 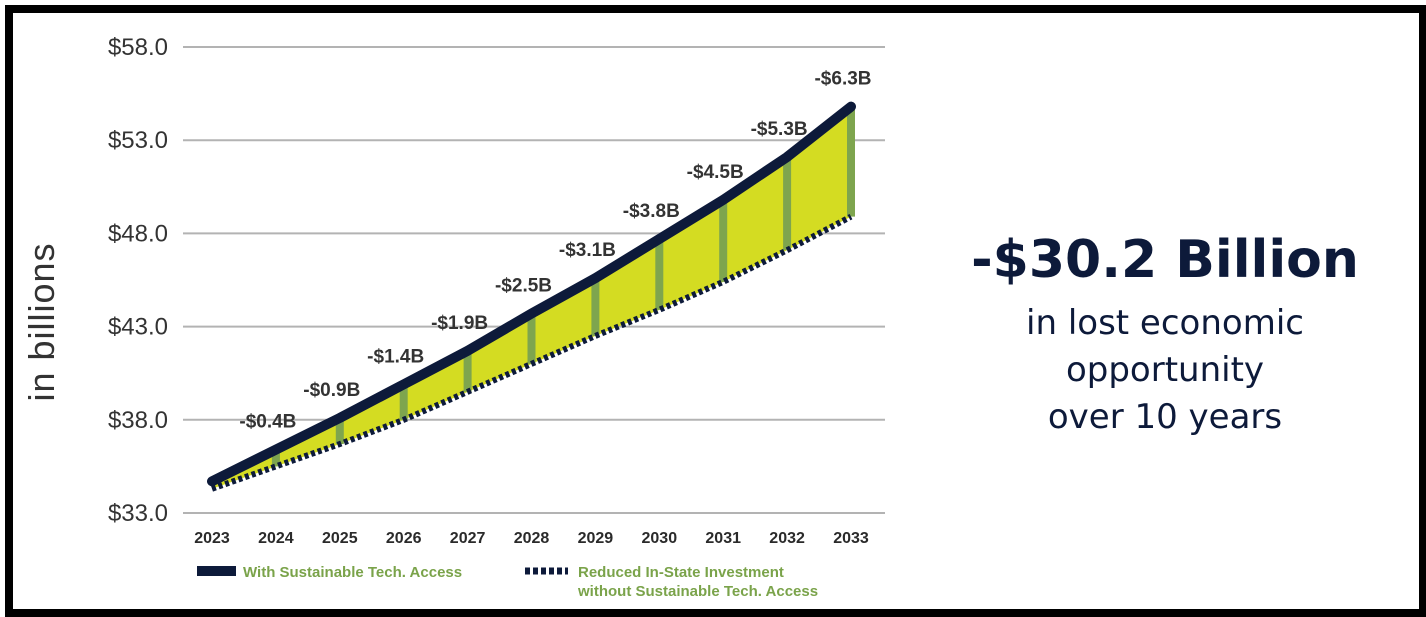 What do you see at coordinates (138, 280) in the screenshot?
I see `y-axis-ticks: $33.0 $38.0 $43.0 $48.0 $53.0 $58.0` at bounding box center [138, 280].